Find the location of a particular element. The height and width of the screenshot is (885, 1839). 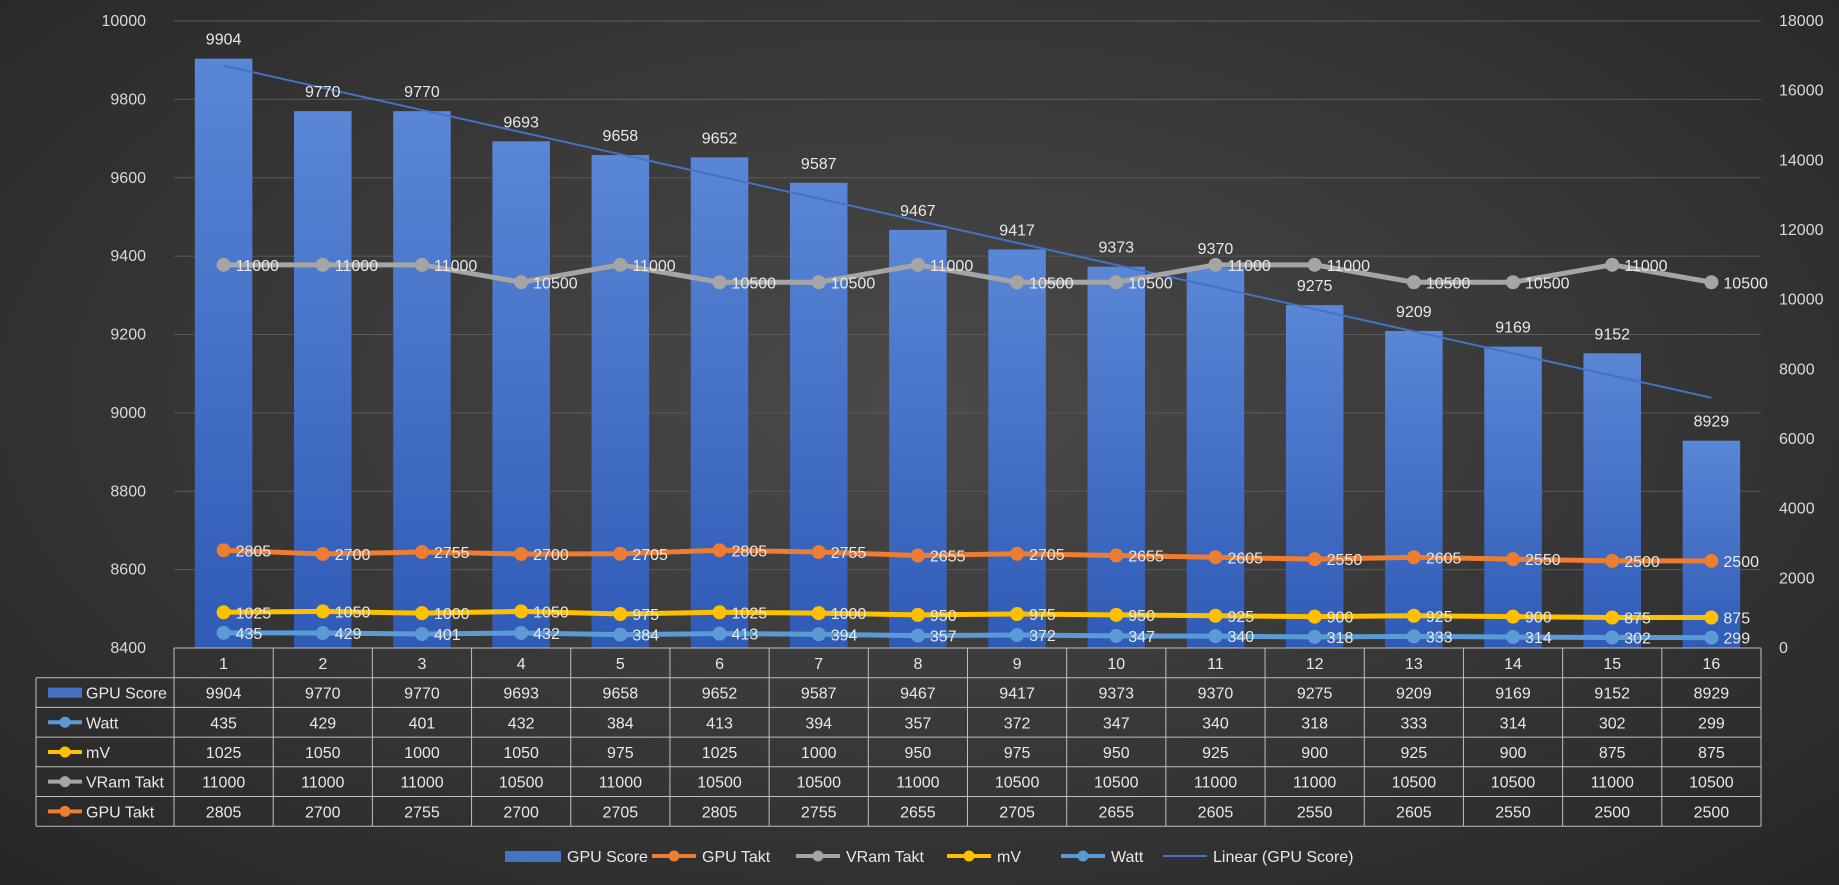

line-data-label: 347 is located at coordinates (1141, 637).